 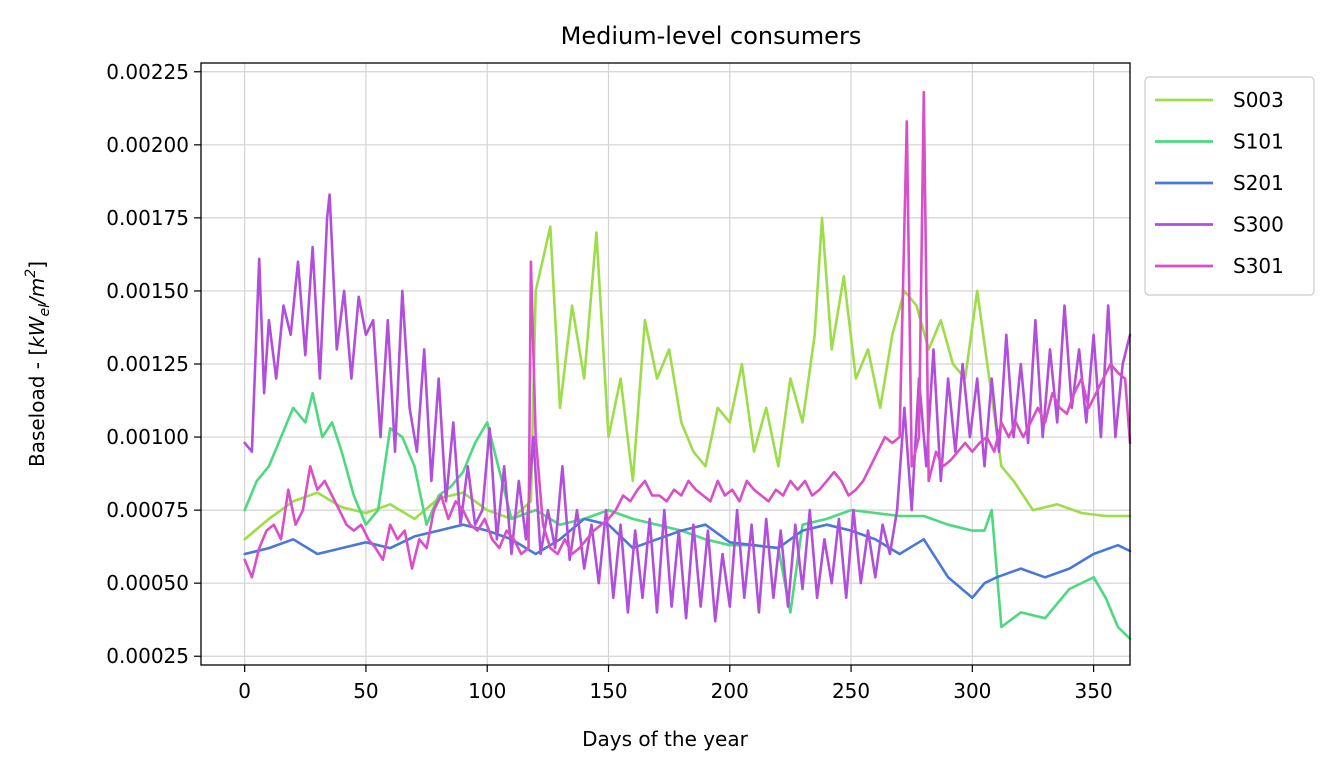 What do you see at coordinates (1258, 266) in the screenshot?
I see `legend-label-s301: S301` at bounding box center [1258, 266].